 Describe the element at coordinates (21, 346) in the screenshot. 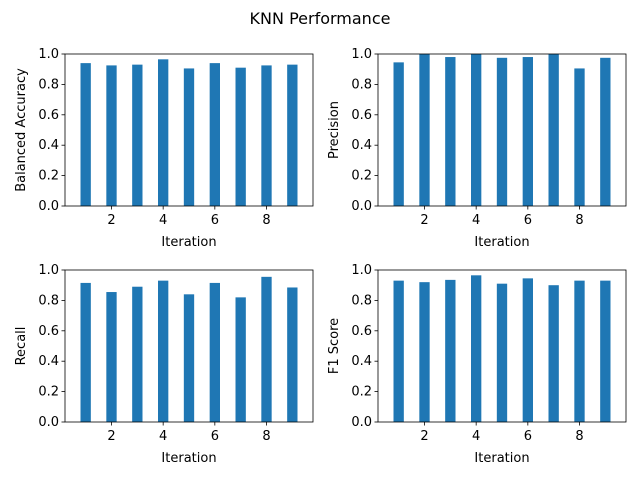

I see `y-axis-label: Recall` at that location.